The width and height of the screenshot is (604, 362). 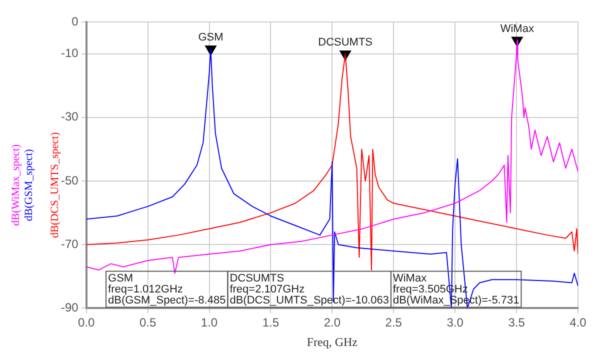 I want to click on text: dB(DCS_UMTS_spect), so click(x=54, y=185).